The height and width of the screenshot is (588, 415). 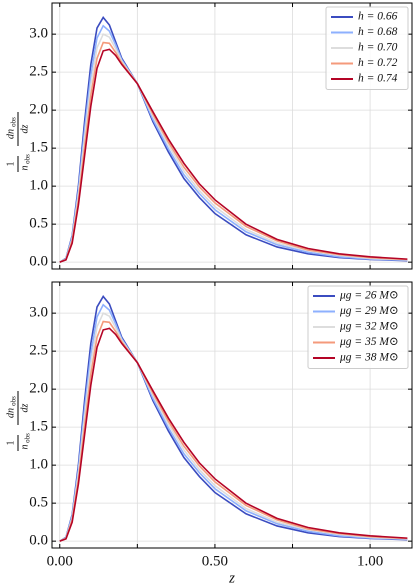 I want to click on legend-label: μg = 26 M⊙, so click(x=369, y=296).